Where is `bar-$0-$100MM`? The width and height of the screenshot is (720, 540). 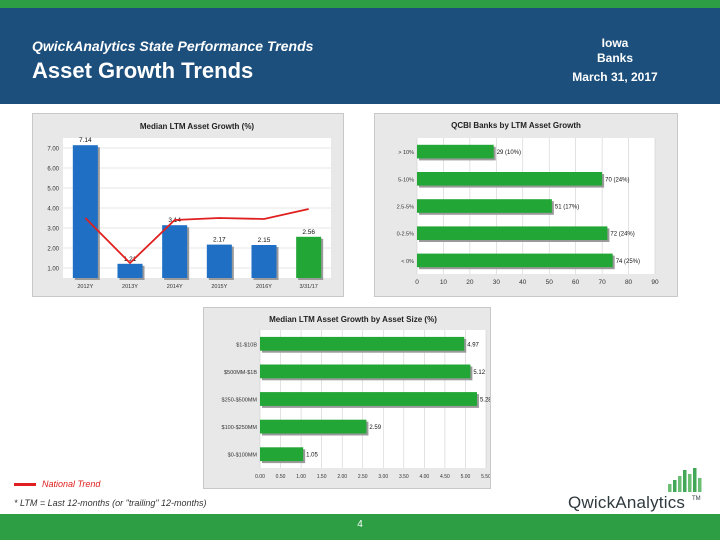
bar-$0-$100MM is located at coordinates (282, 454).